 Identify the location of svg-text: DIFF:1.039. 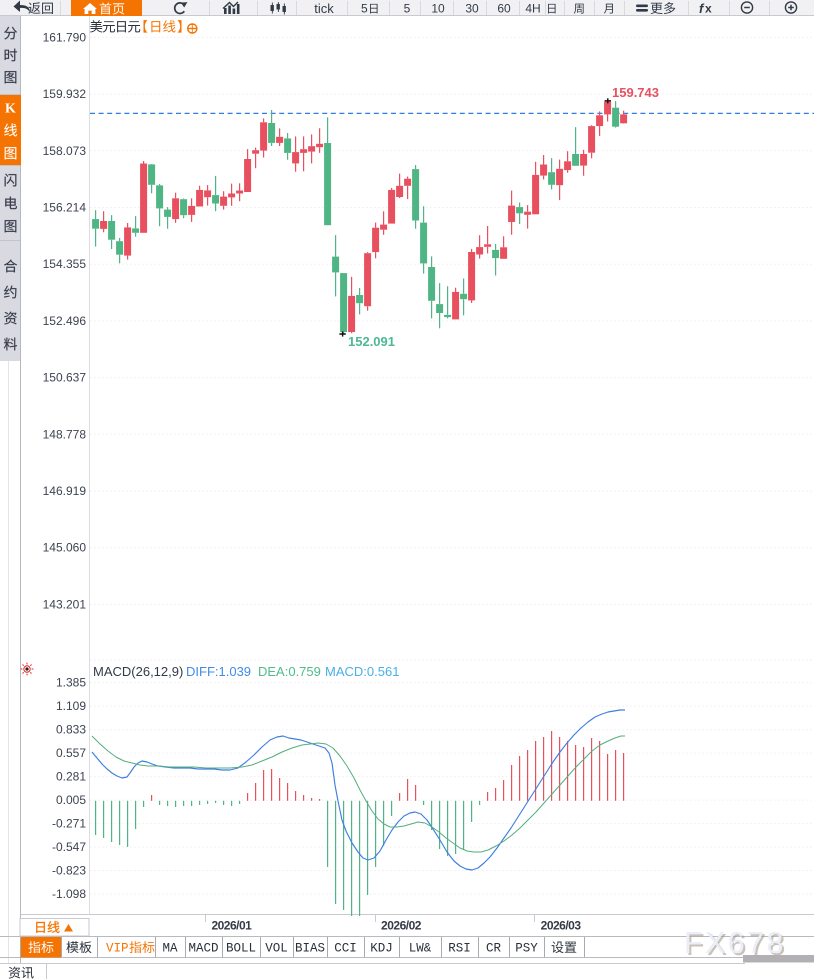
(218, 671).